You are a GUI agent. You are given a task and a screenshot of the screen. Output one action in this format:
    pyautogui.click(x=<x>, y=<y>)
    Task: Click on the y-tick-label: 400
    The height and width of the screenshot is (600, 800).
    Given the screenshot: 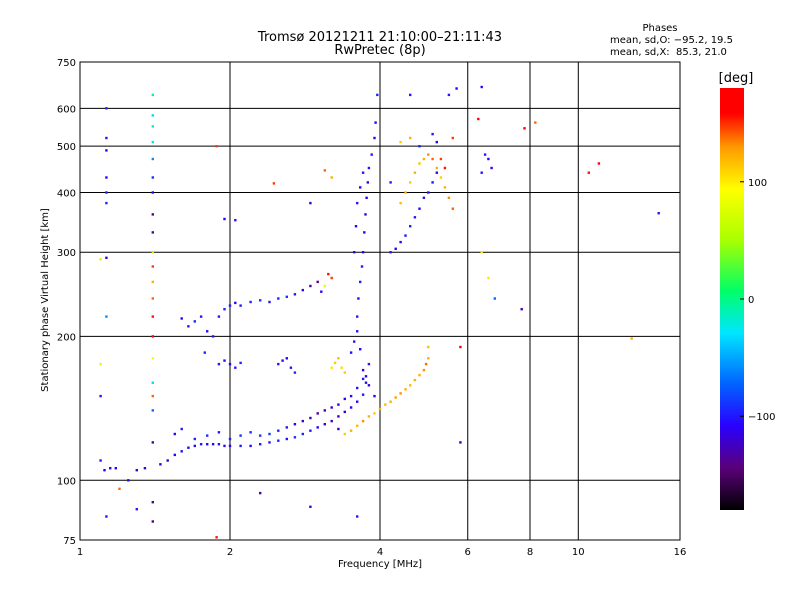 What is the action you would take?
    pyautogui.click(x=66, y=193)
    